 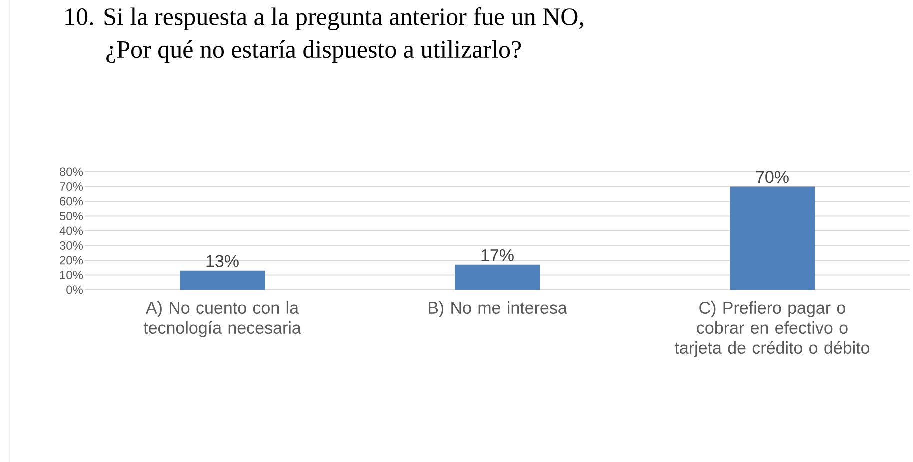 I want to click on y-tick-label: 80%, so click(x=72, y=172).